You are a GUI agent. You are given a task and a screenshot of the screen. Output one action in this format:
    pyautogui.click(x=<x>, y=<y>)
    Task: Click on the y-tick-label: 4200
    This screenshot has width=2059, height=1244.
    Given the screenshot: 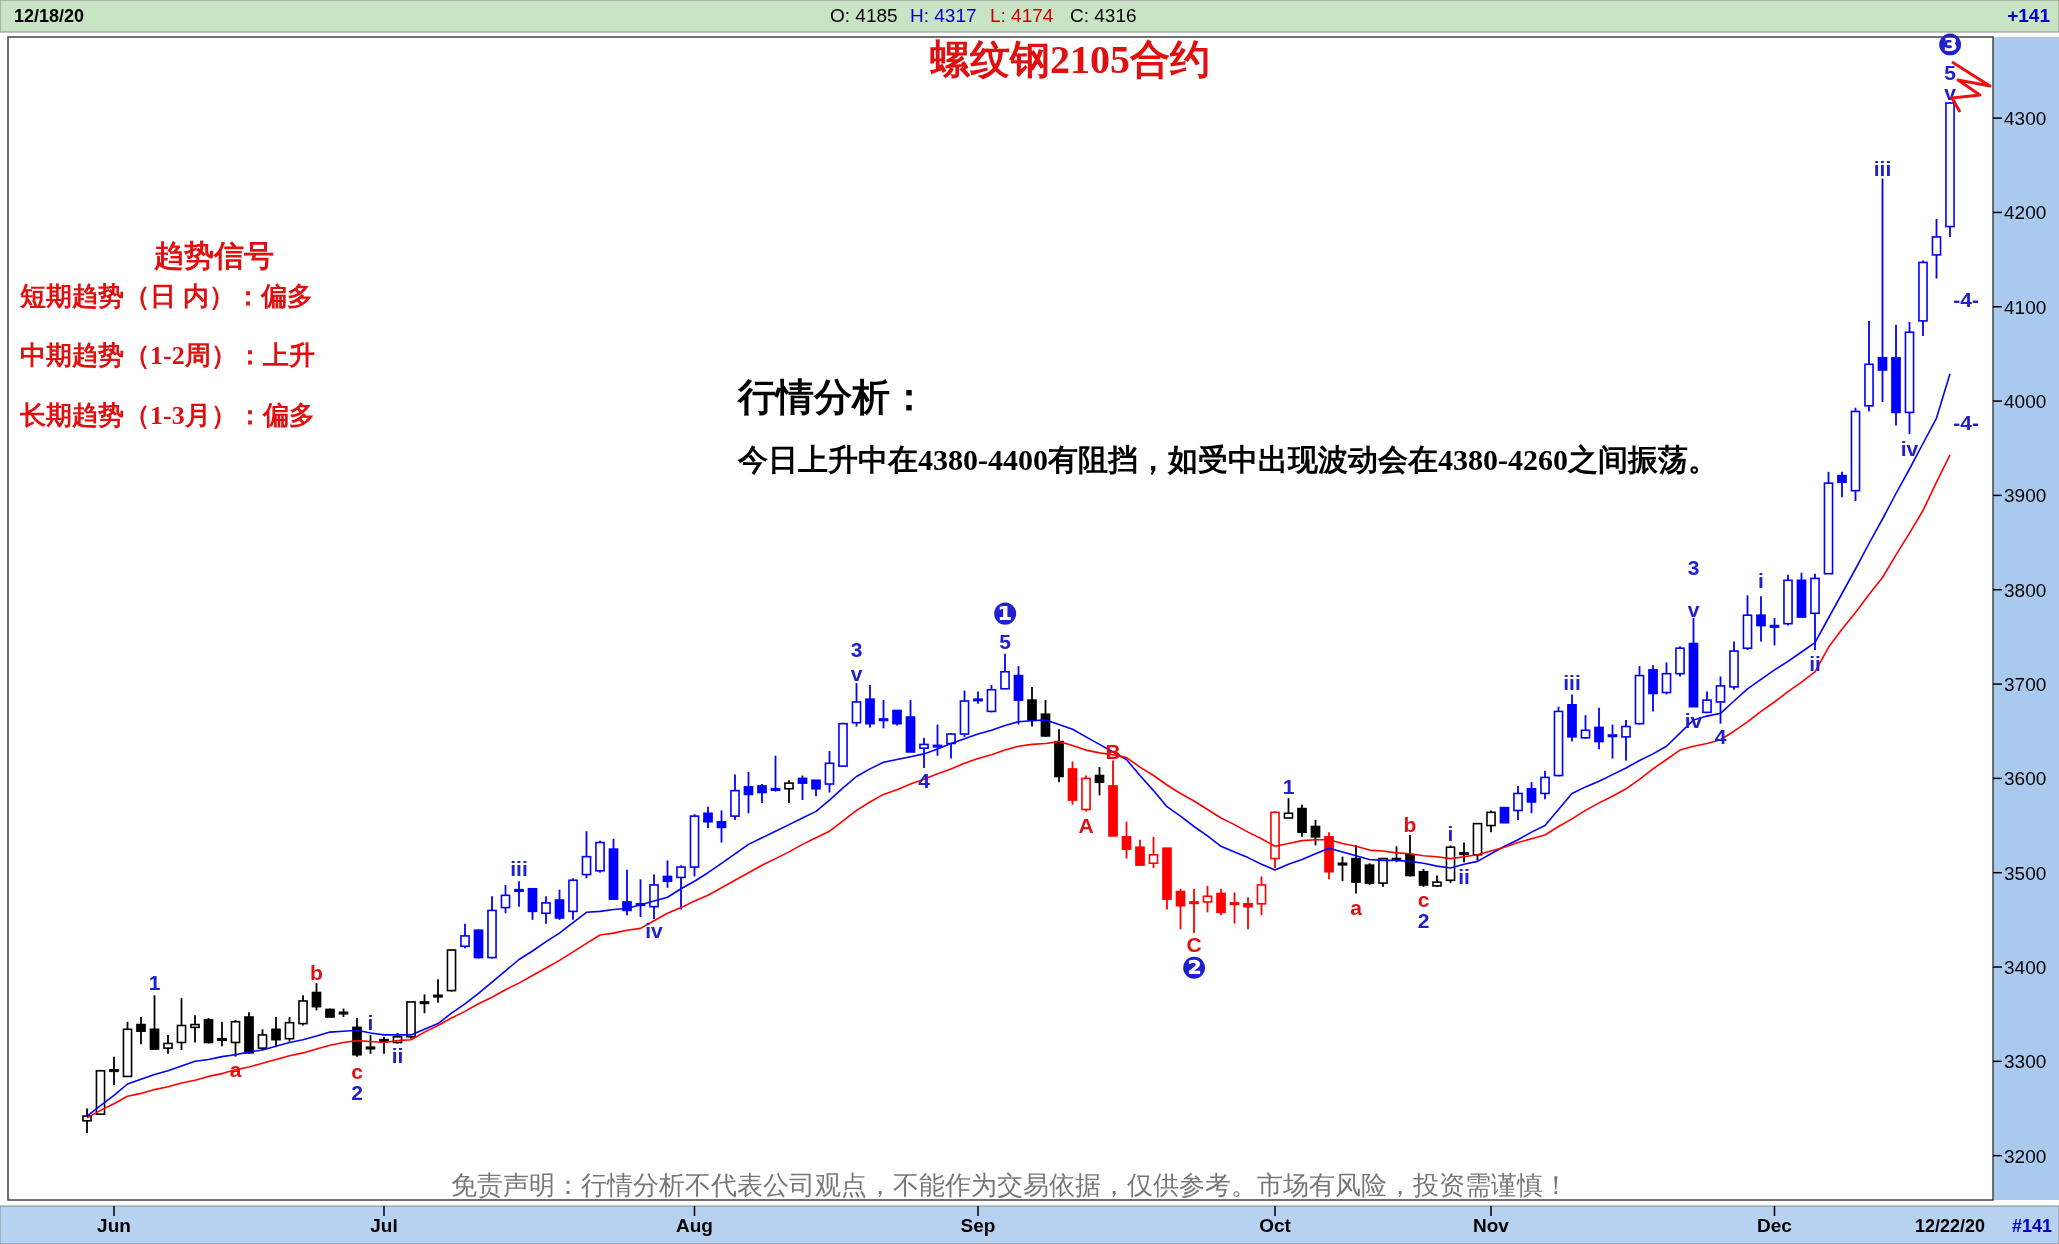 What is the action you would take?
    pyautogui.click(x=2025, y=213)
    